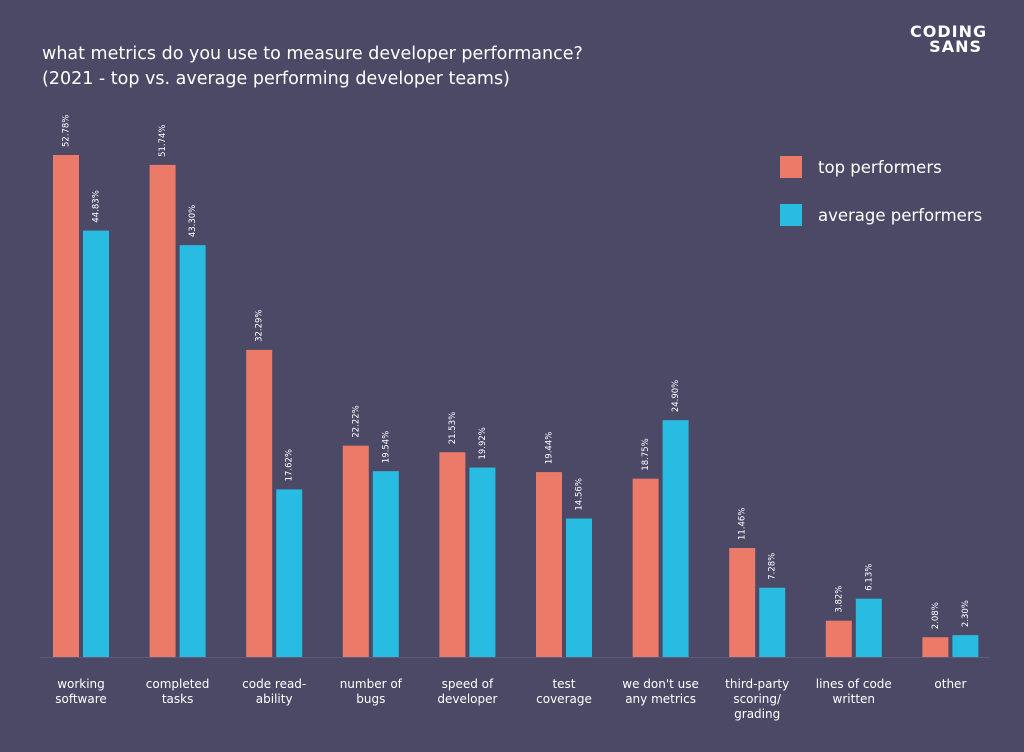  Describe the element at coordinates (550, 448) in the screenshot. I see `data-label-top-5: 19.44%` at that location.